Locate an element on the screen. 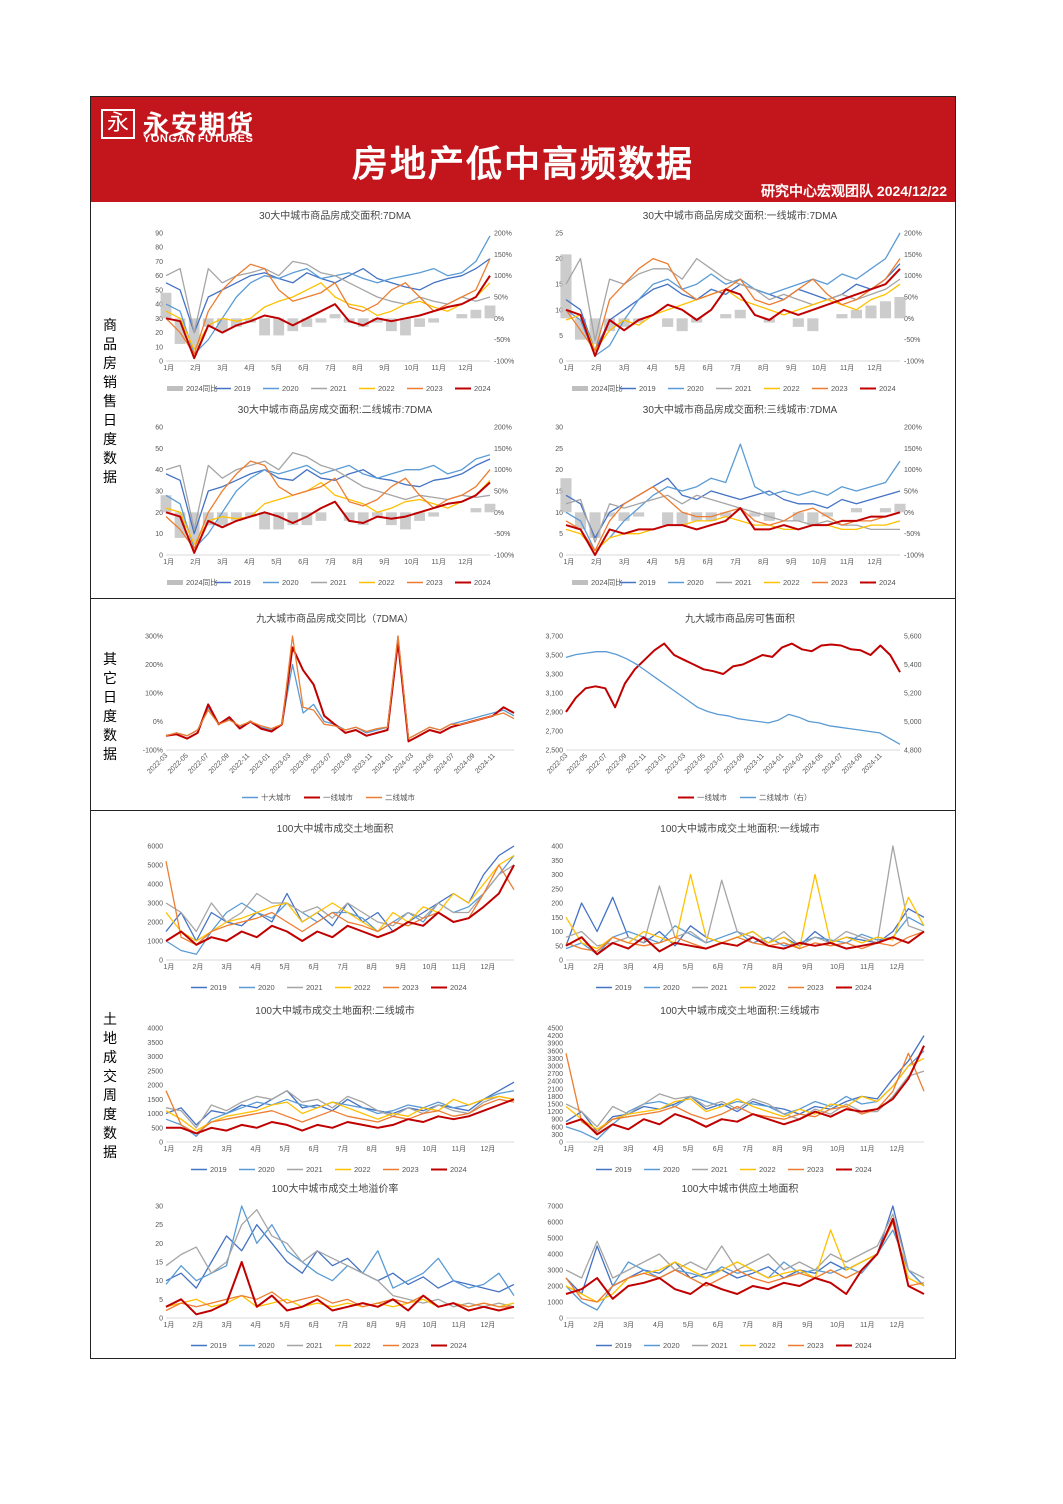 Image resolution: width=1063 pixels, height=1504 pixels. x-tick-label: 5月 is located at coordinates (688, 1325).